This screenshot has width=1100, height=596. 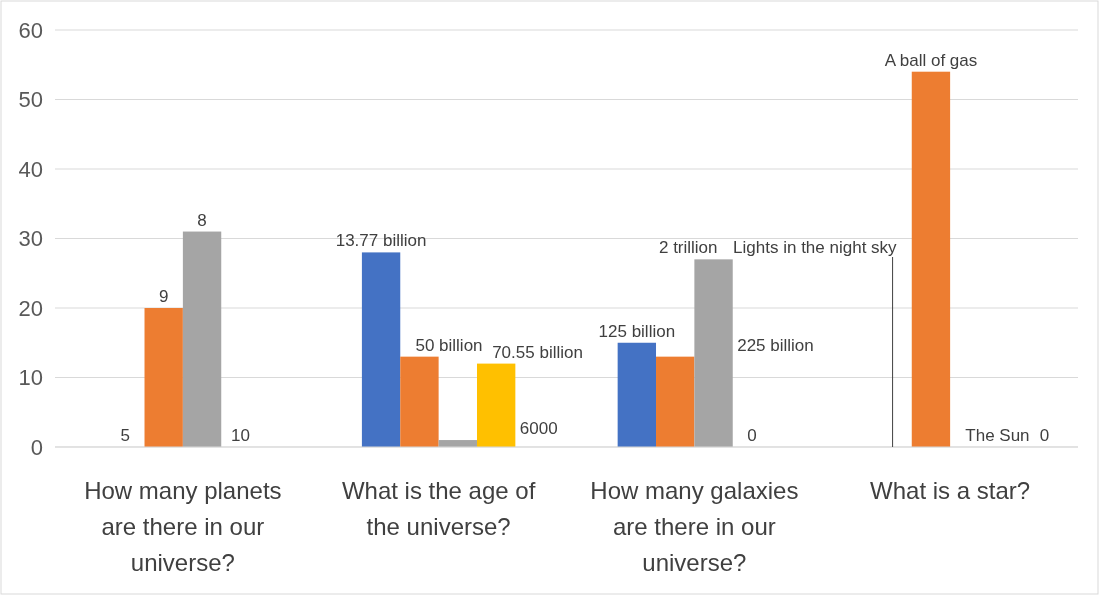 I want to click on x-tick-label: What is the age of the universe?, so click(x=438, y=508).